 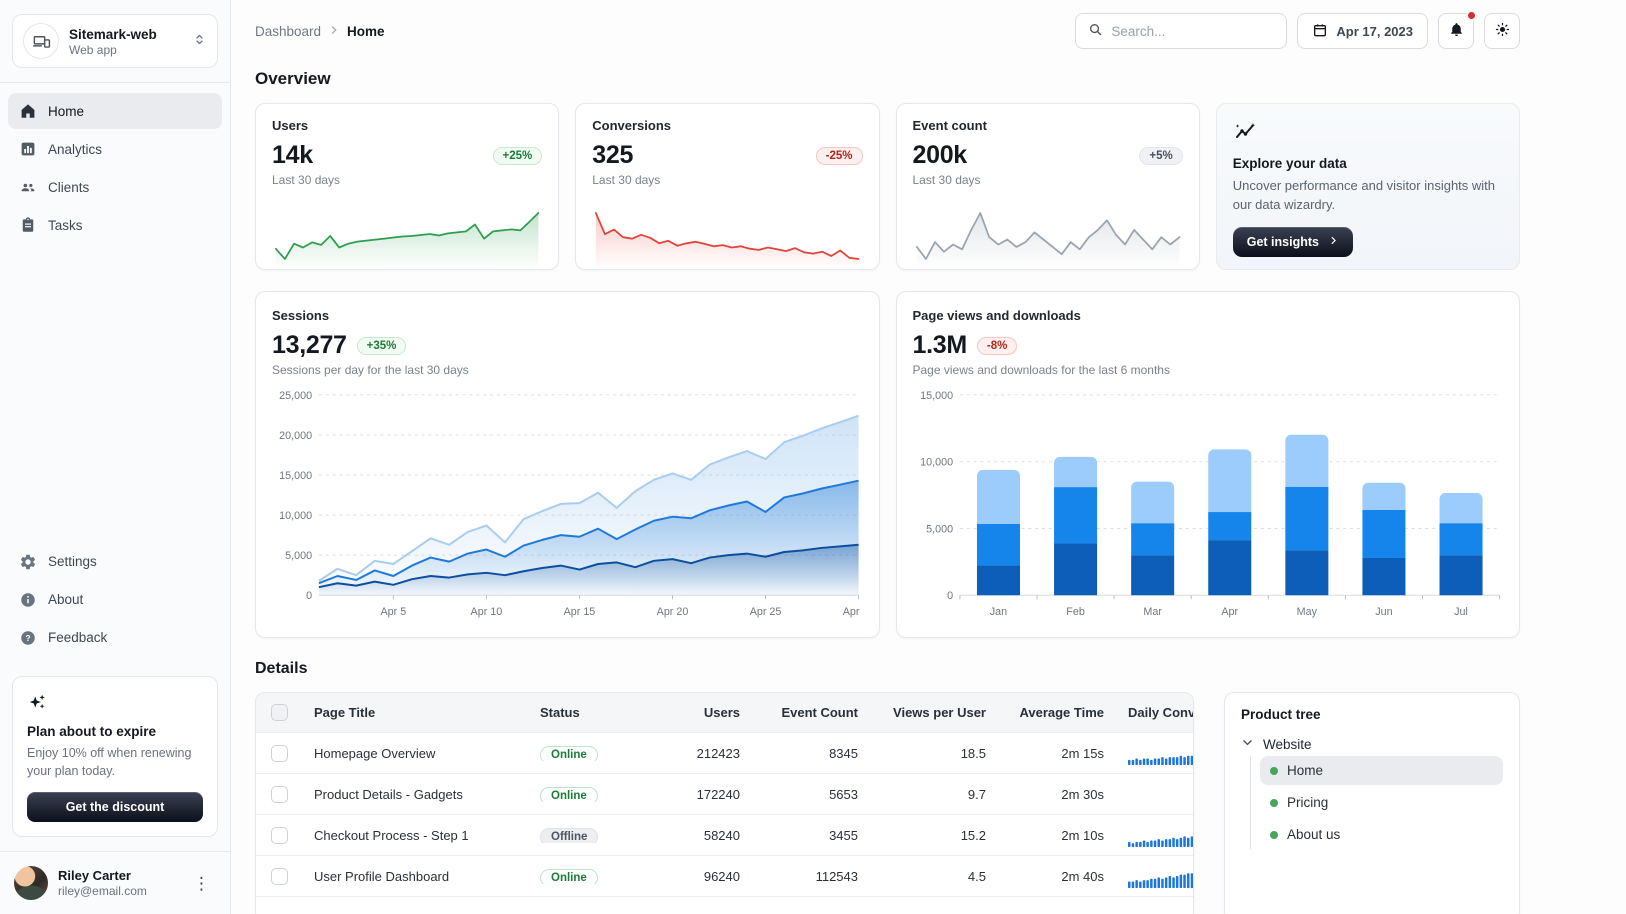 What do you see at coordinates (1461, 612) in the screenshot?
I see `svg-text: Jul` at bounding box center [1461, 612].